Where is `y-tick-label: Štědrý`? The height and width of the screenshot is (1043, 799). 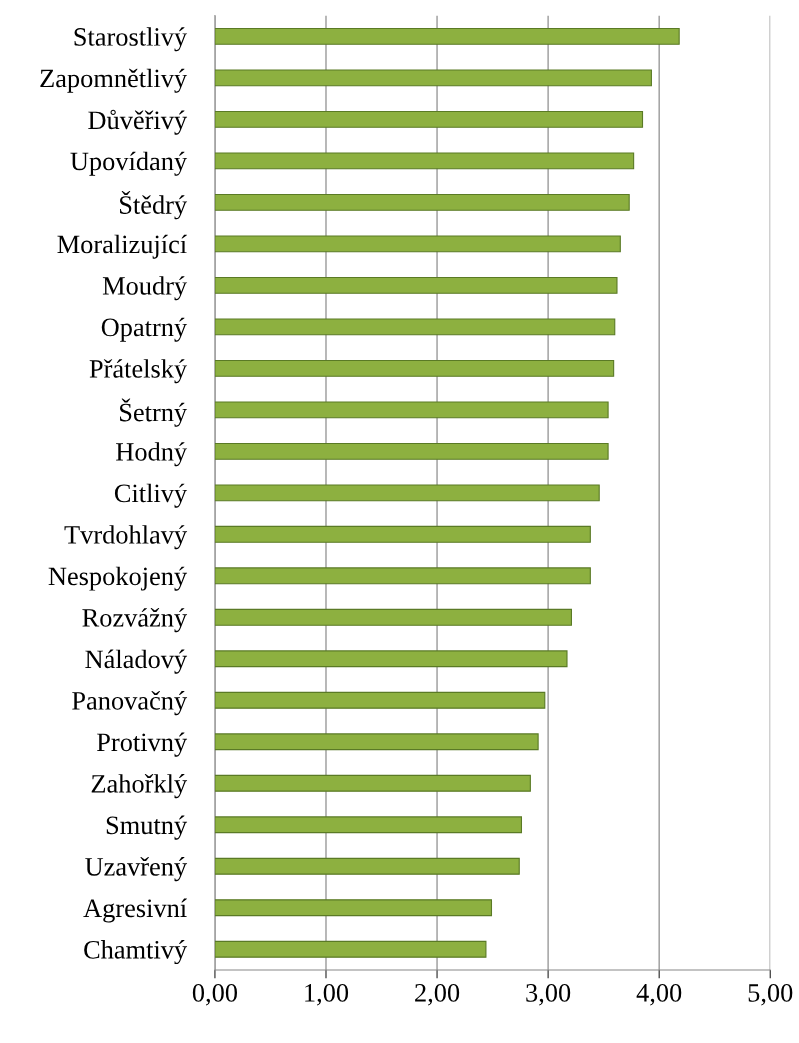 y-tick-label: Štědrý is located at coordinates (154, 205).